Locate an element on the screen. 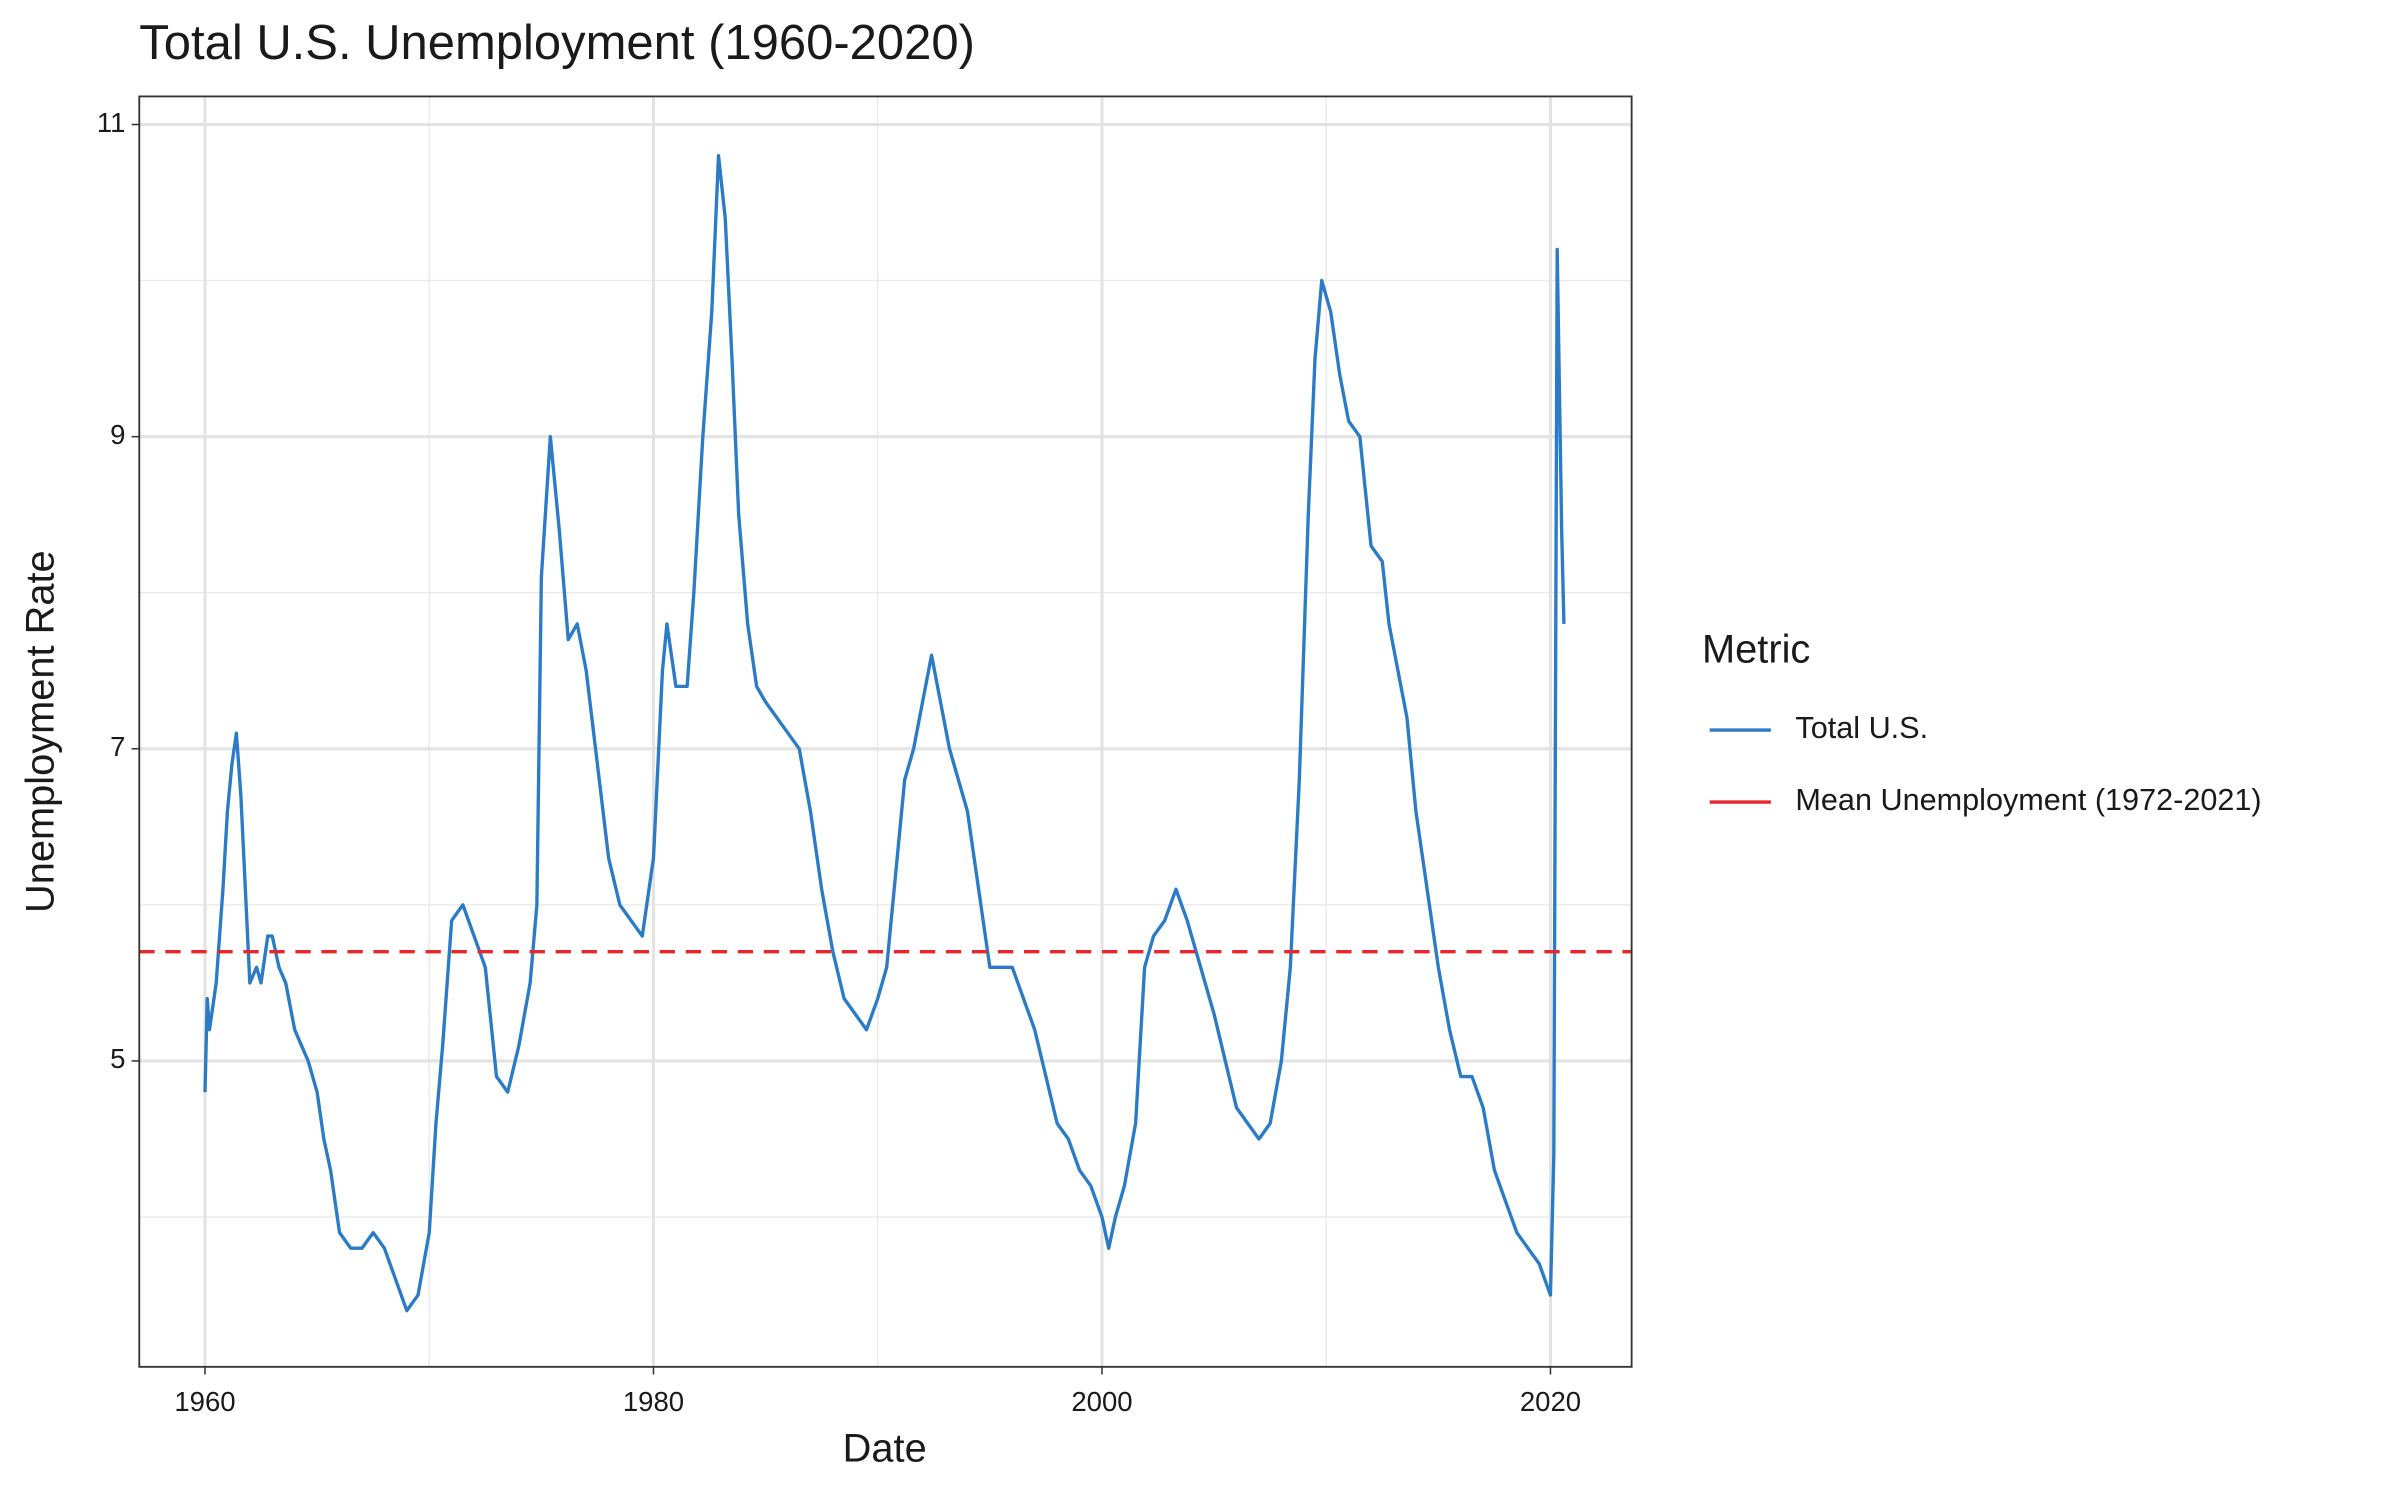 The width and height of the screenshot is (2400, 1500). legend-label: Mean Unemployment (1972-2021) is located at coordinates (2028, 800).